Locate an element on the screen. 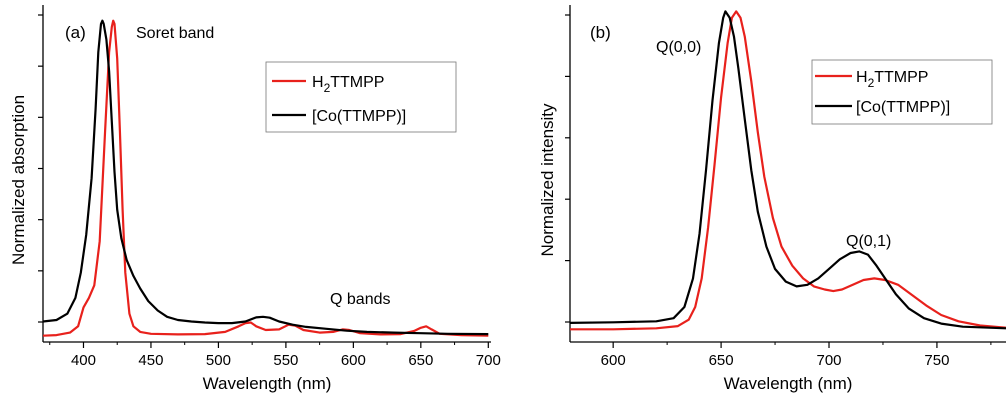  x-tick-label-a-500: 500 is located at coordinates (218, 360).